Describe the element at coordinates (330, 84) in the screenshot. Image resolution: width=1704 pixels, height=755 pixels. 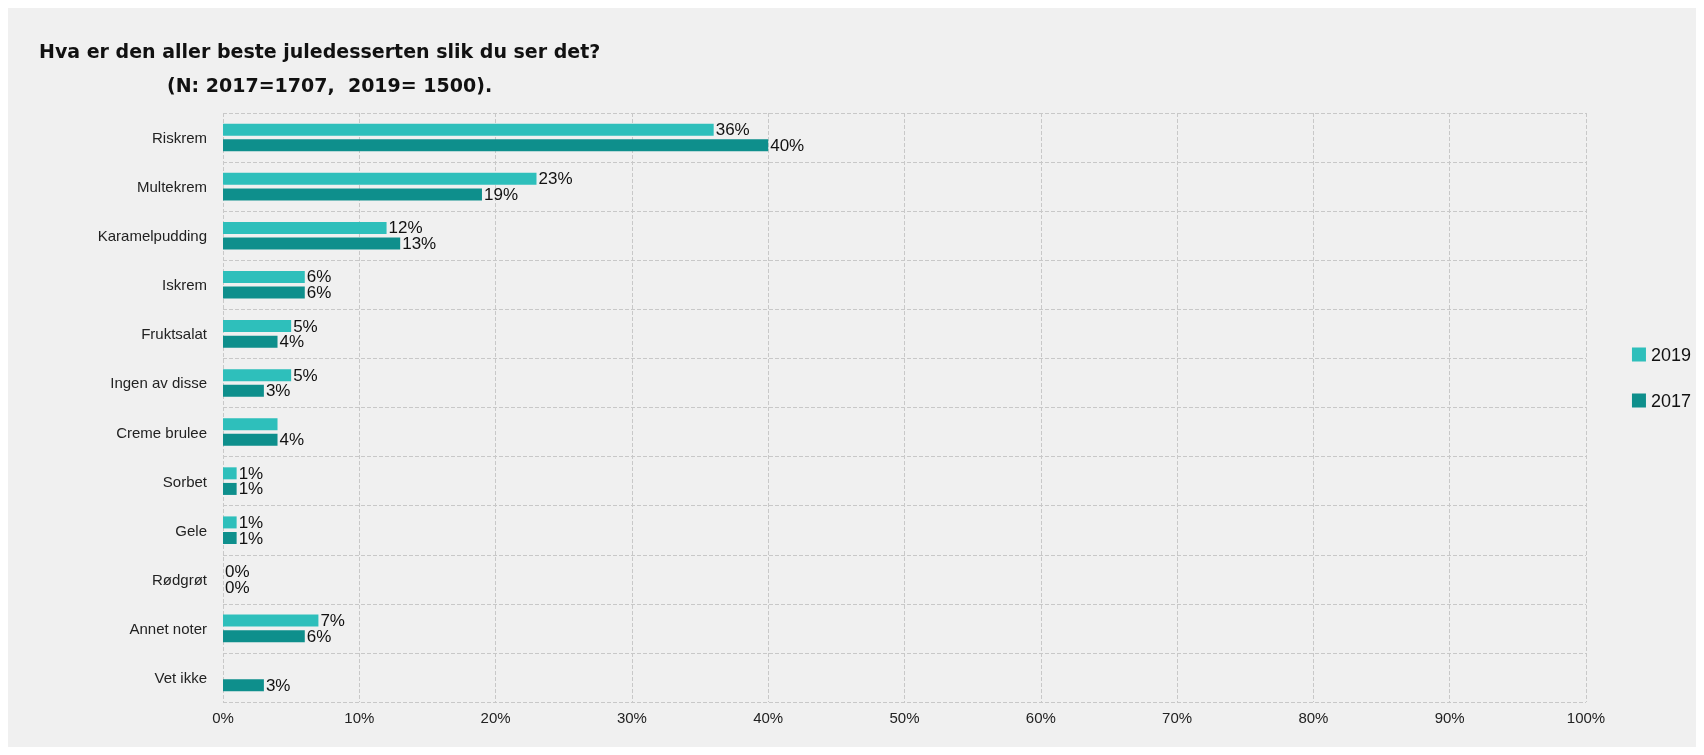
I see `chart-subtitle: (N: 2017=1707, 2019= 1500).` at that location.